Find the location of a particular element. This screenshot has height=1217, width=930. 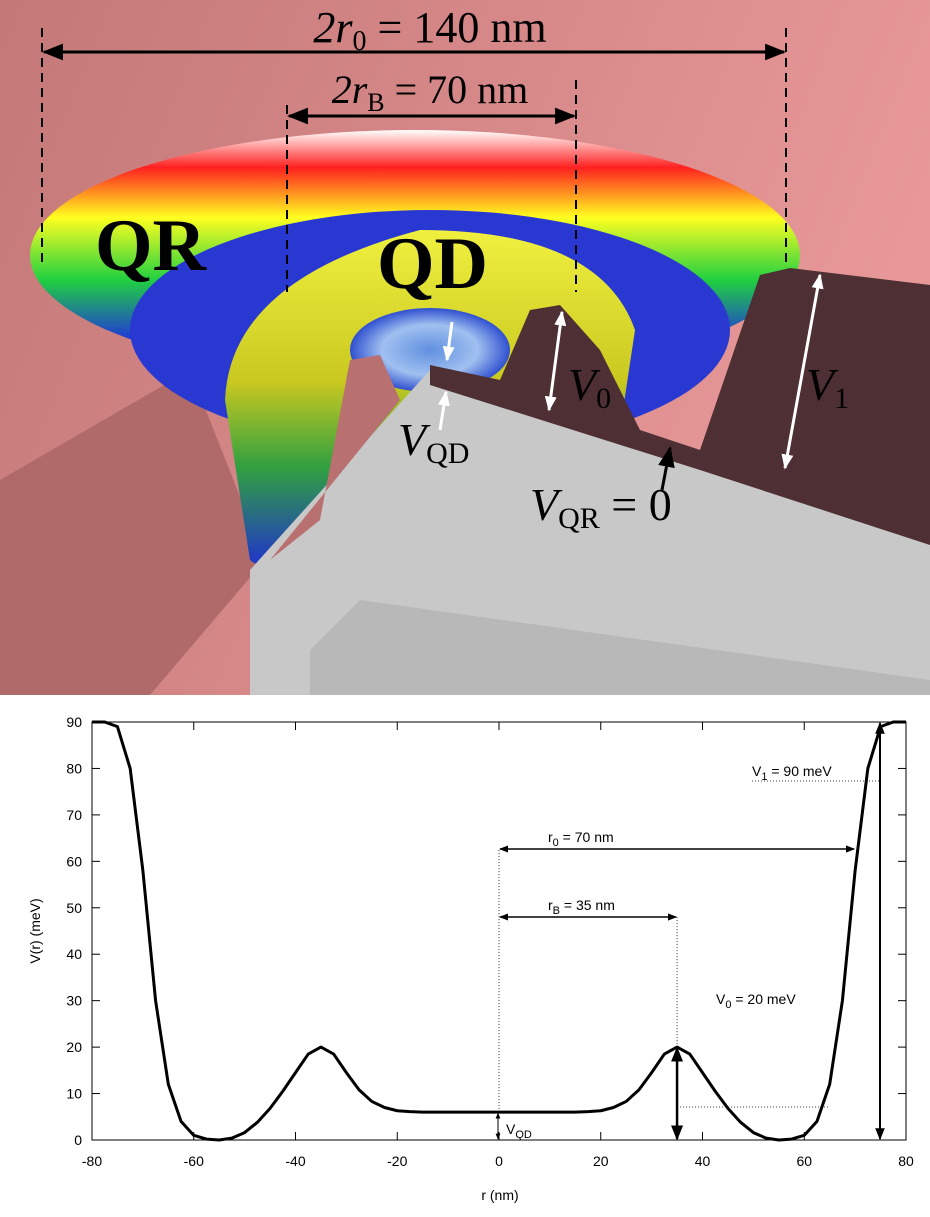

slab-edge is located at coordinates (335, 457).